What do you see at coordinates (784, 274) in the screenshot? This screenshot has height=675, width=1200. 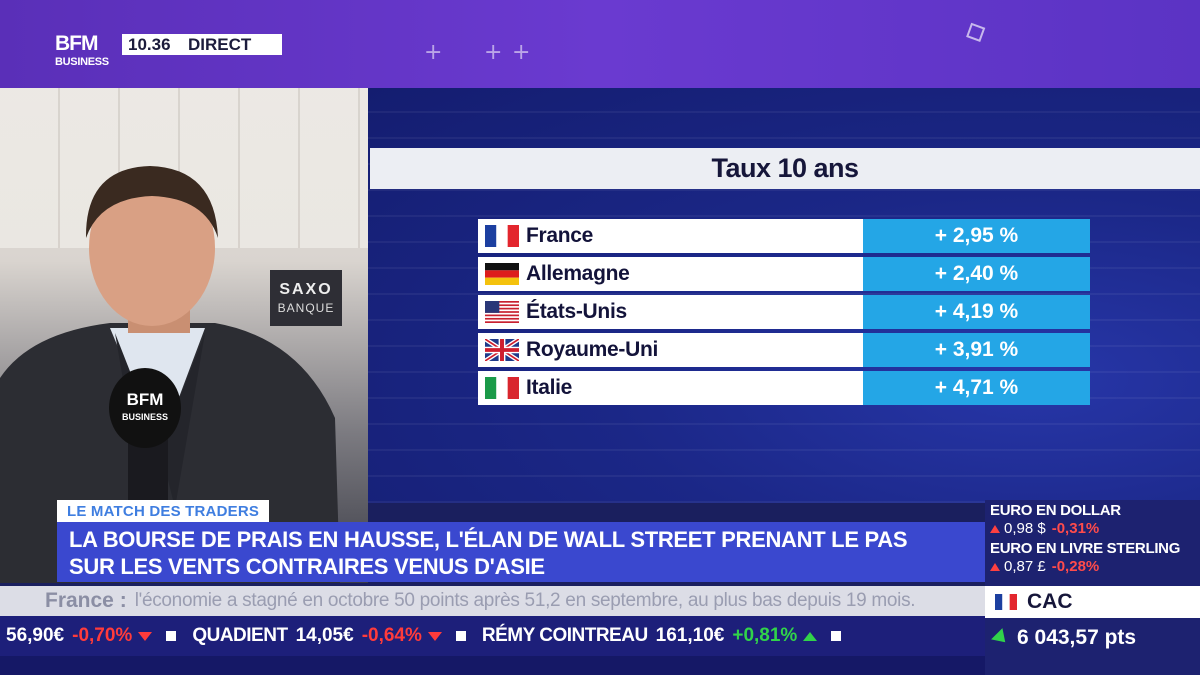 I see `rate-row: Allemagne + 2,40 %` at bounding box center [784, 274].